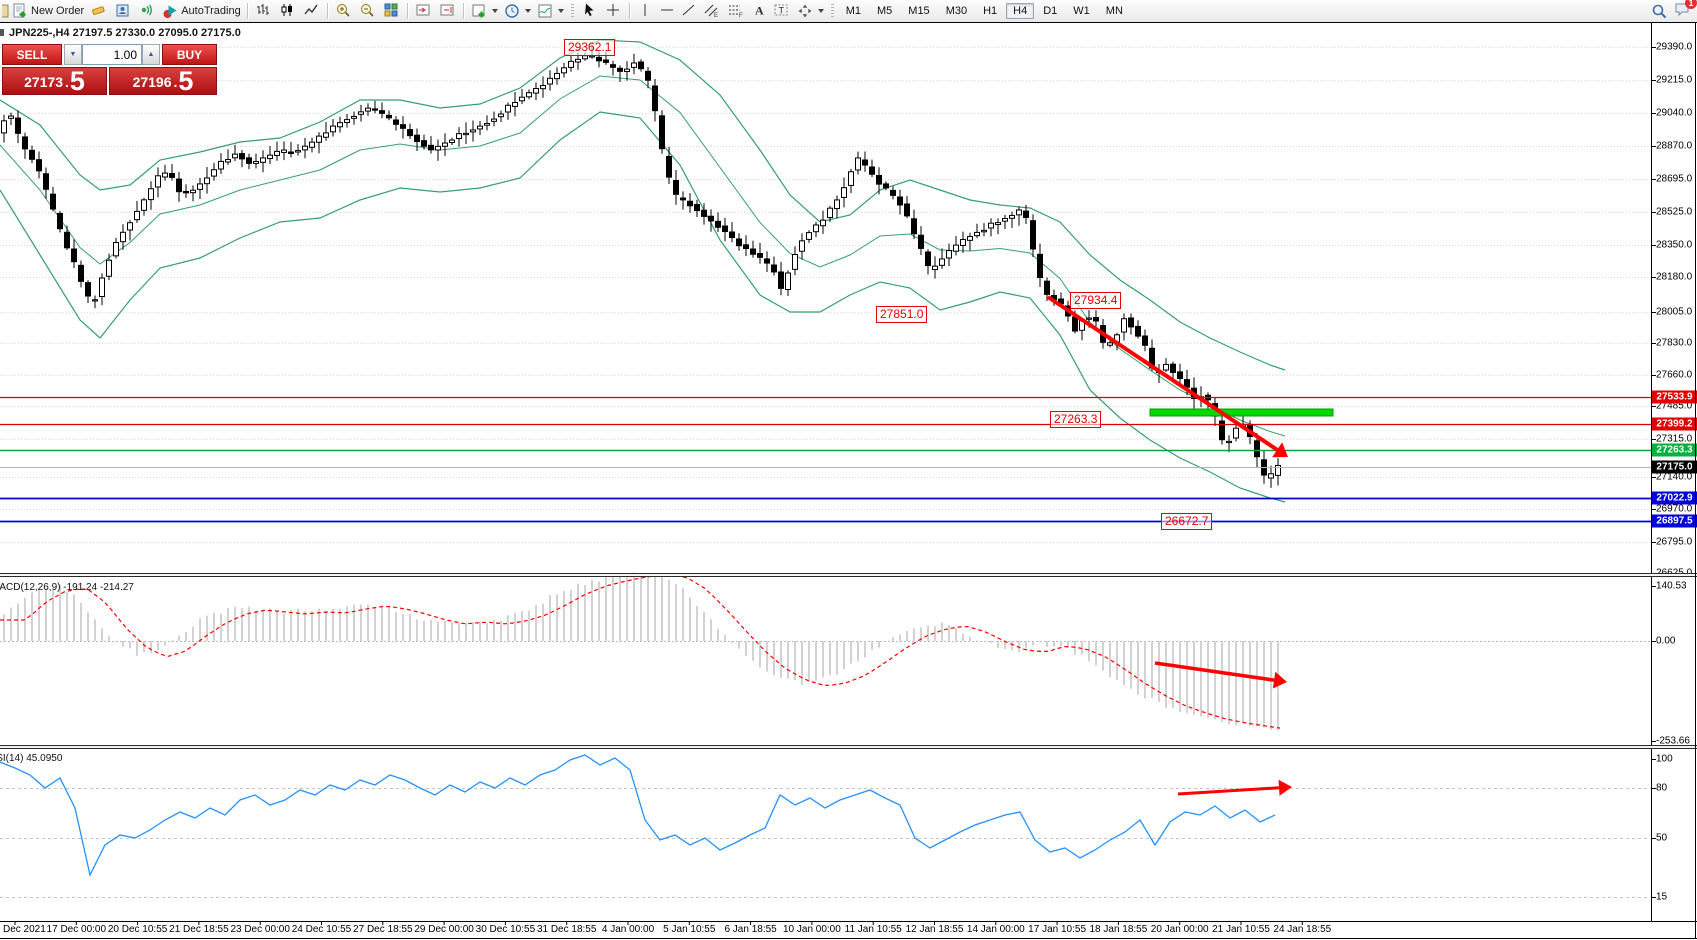  Describe the element at coordinates (759, 11) in the screenshot. I see `text-icon: A` at that location.